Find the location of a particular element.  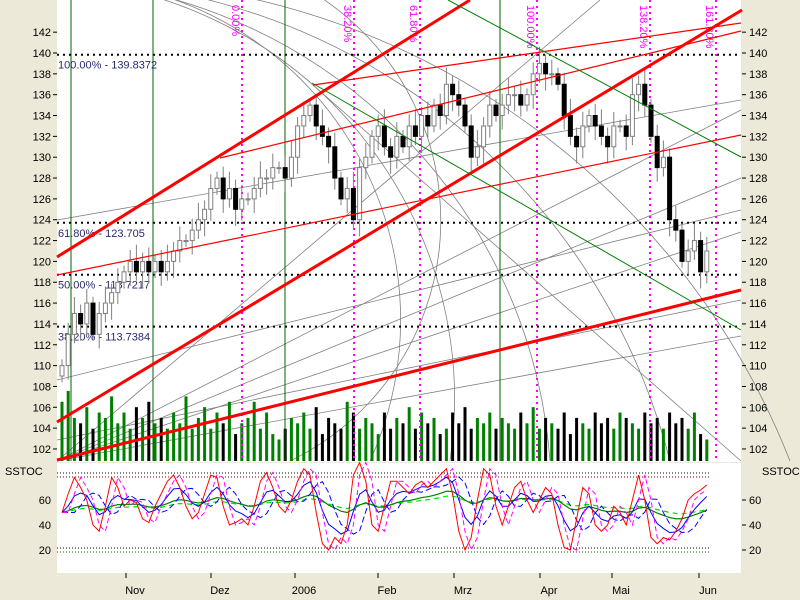

x-tick-label: 2006 is located at coordinates (304, 591).